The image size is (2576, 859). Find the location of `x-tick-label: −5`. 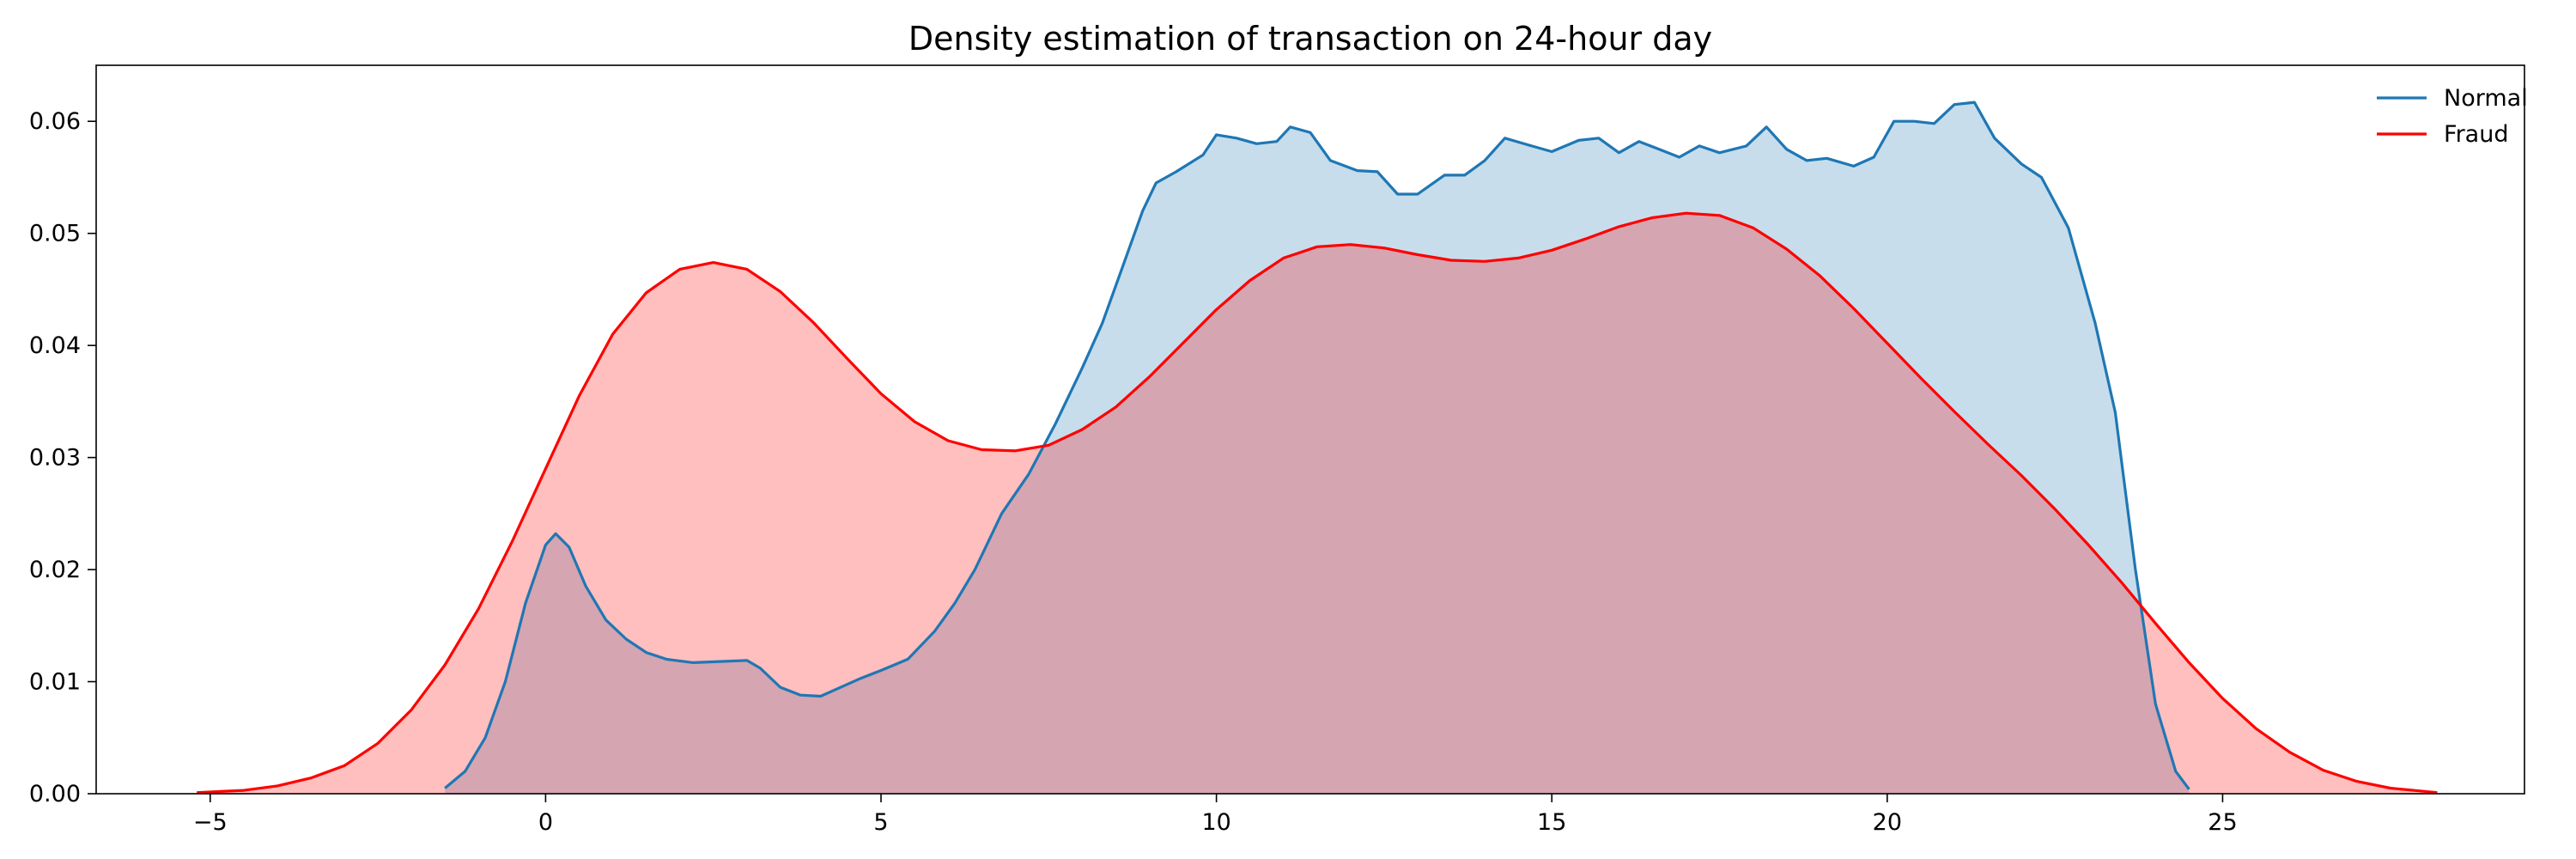

x-tick-label: −5 is located at coordinates (210, 822).